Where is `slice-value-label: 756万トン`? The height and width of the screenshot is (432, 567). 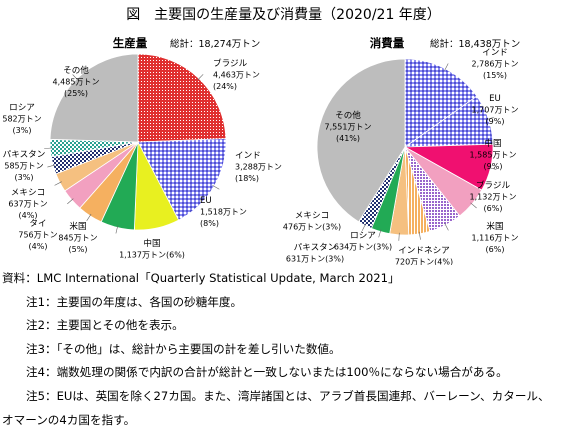 slice-value-label: 756万トン is located at coordinates (37, 235).